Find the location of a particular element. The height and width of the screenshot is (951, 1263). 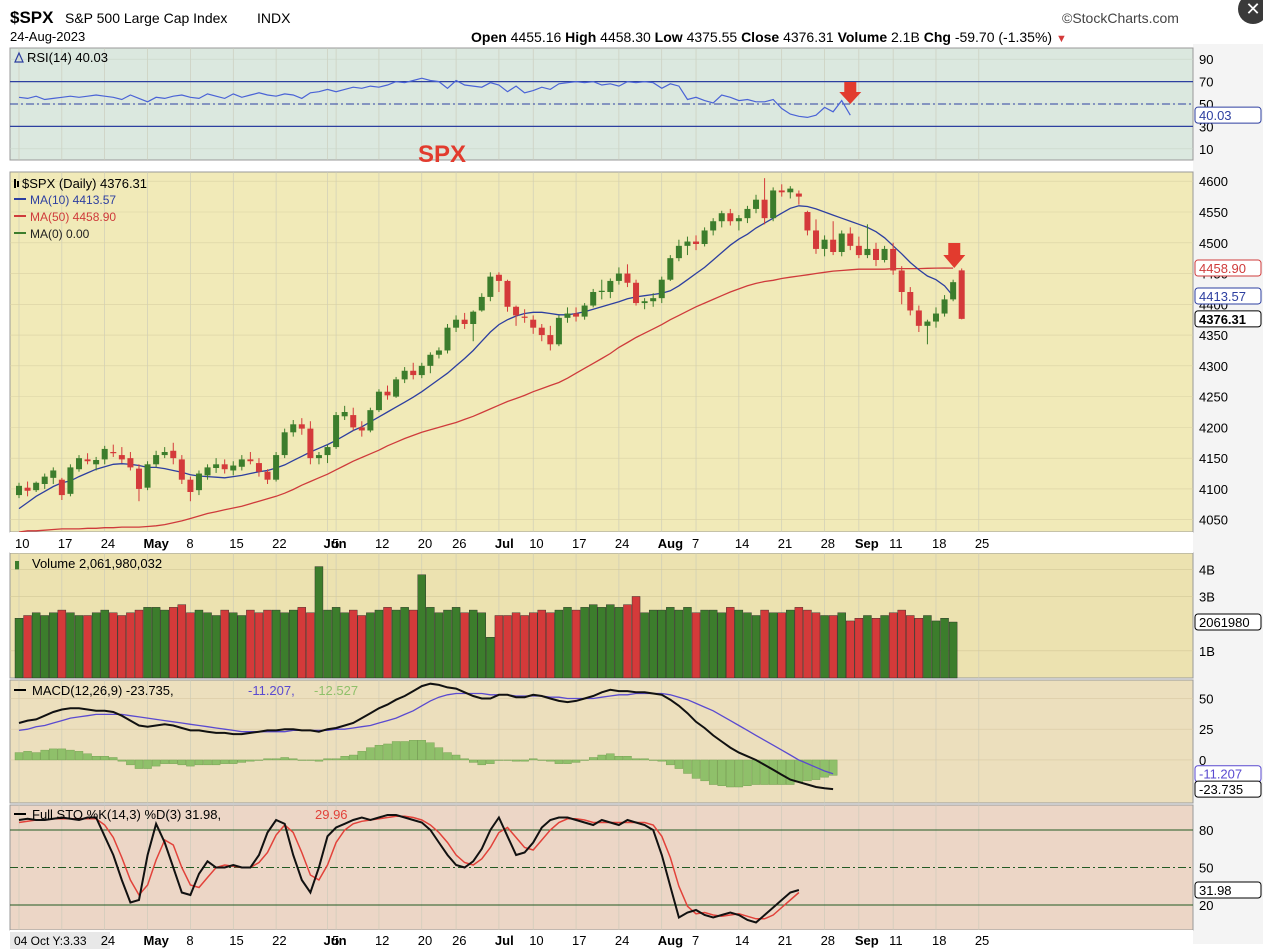

price-label-ma50-box is located at coordinates (1228, 268).